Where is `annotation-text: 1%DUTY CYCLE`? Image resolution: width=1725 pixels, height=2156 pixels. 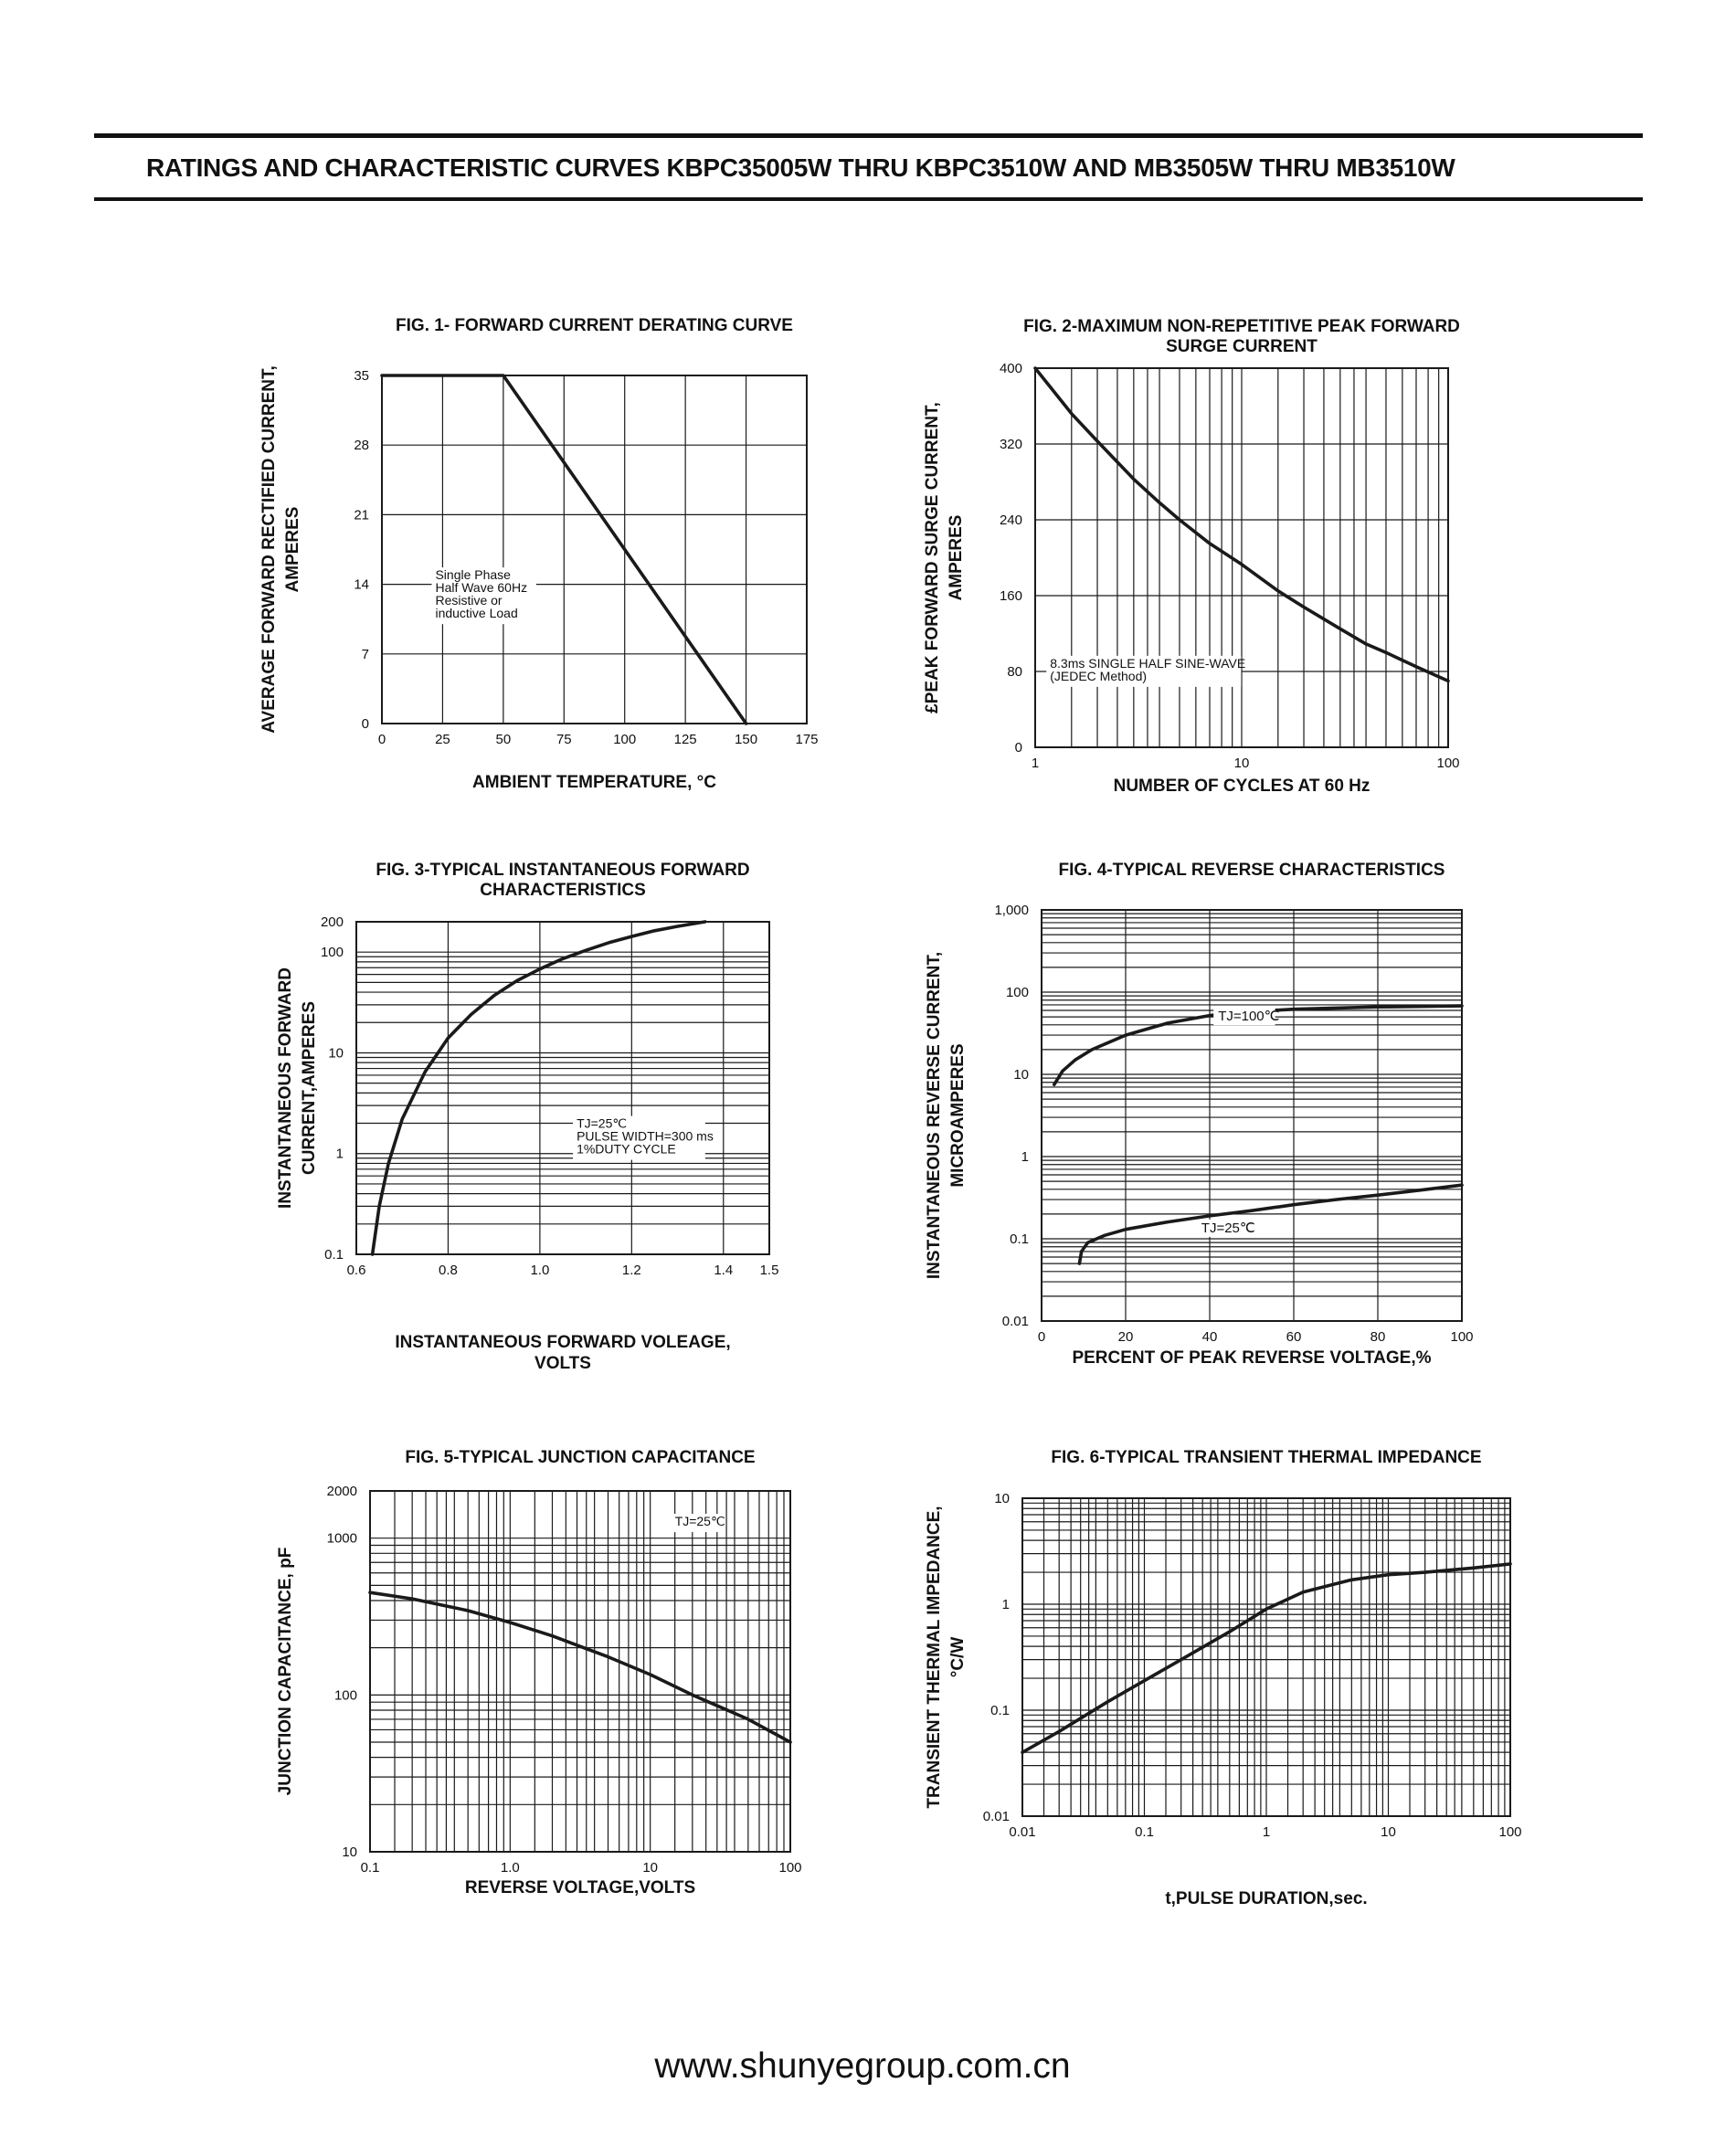 annotation-text: 1%DUTY CYCLE is located at coordinates (626, 1149).